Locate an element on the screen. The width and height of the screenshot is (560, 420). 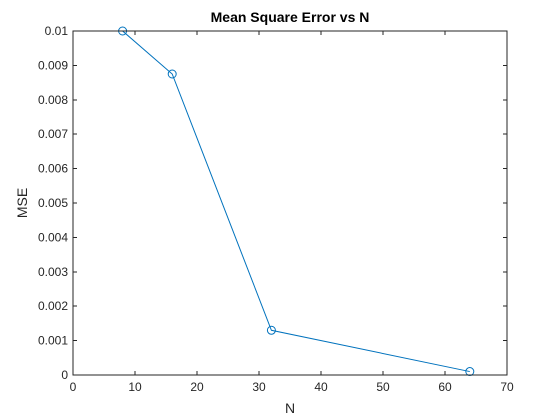
y-tick-label: 0.002 is located at coordinates (53, 306).